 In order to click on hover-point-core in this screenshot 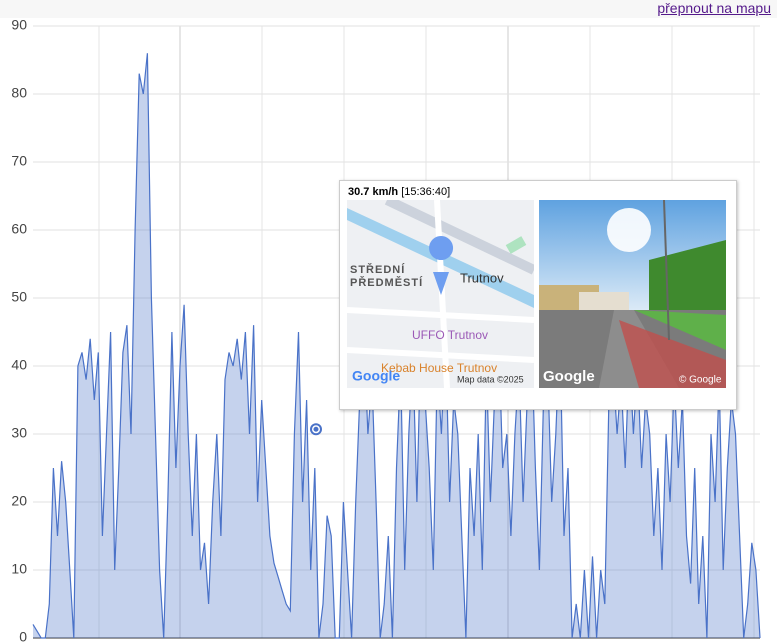, I will do `click(316, 429)`.